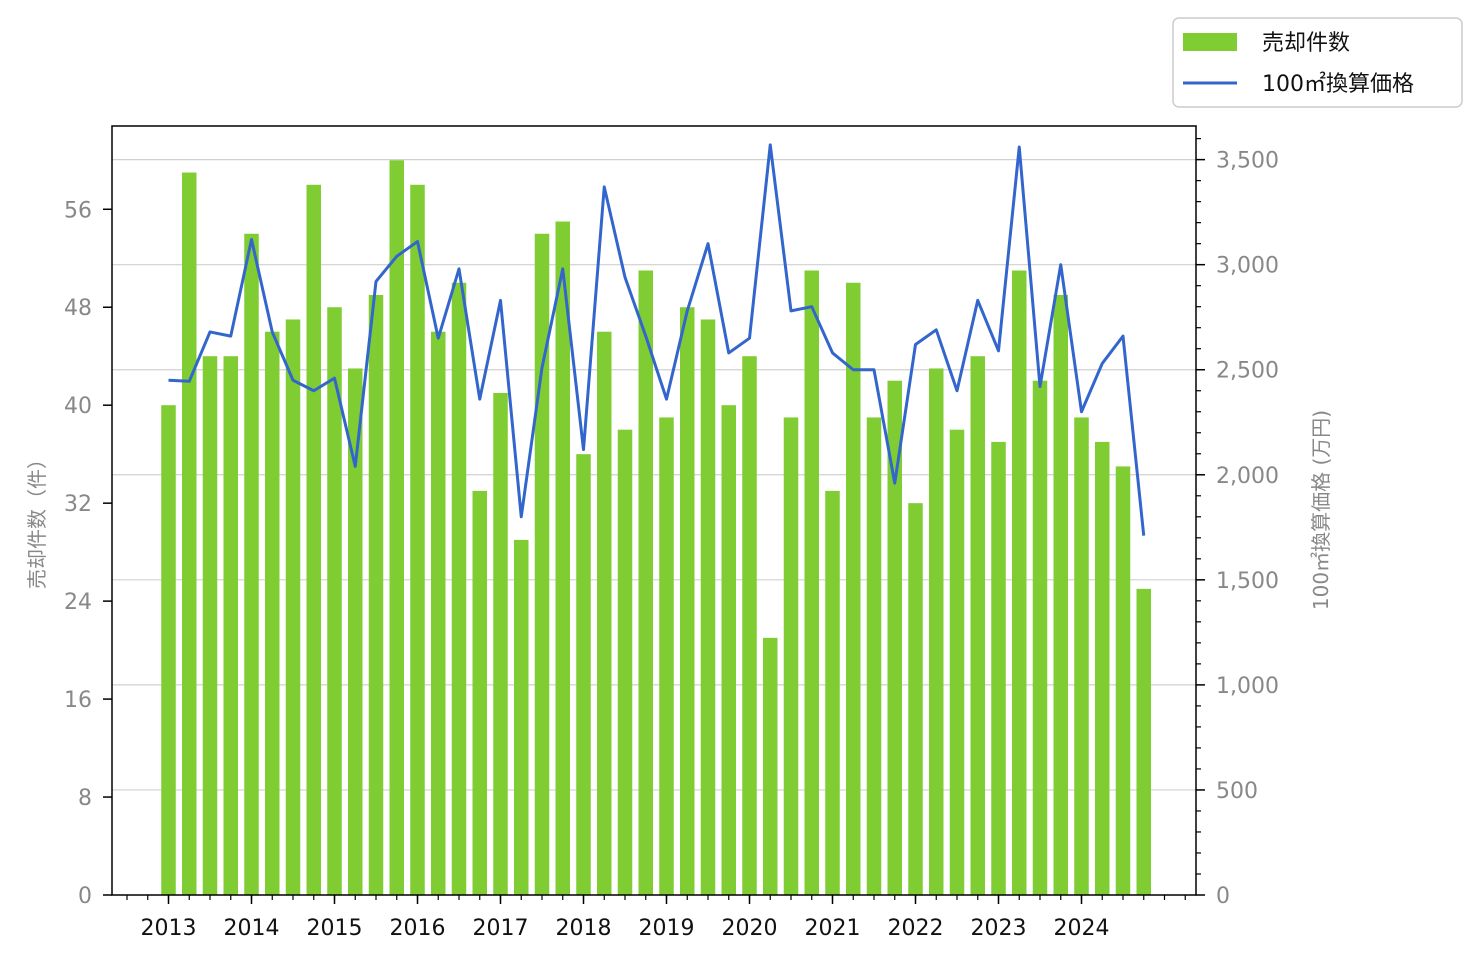 Image resolution: width=1483 pixels, height=961 pixels. What do you see at coordinates (335, 928) in the screenshot?
I see `x-tick-label: 2015` at bounding box center [335, 928].